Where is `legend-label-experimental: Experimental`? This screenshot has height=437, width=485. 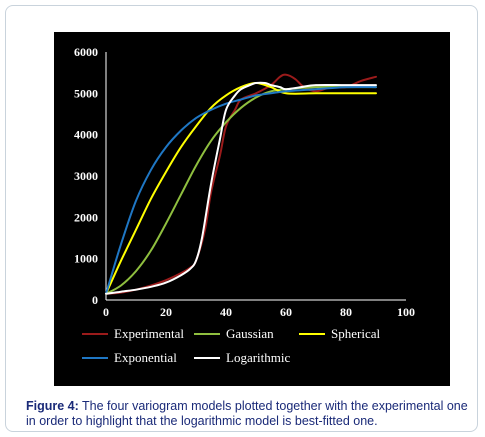 legend-label-experimental: Experimental is located at coordinates (149, 333).